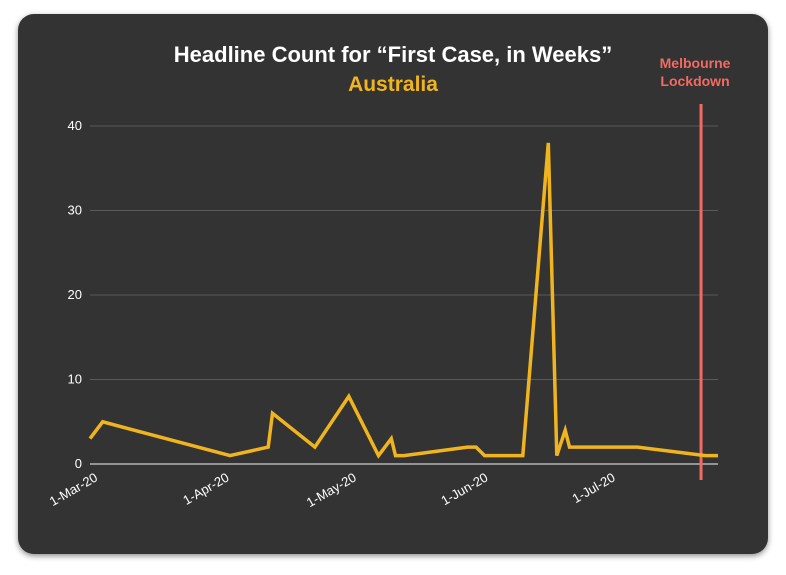 The image size is (786, 575). I want to click on y-tick-label: 20, so click(75, 294).